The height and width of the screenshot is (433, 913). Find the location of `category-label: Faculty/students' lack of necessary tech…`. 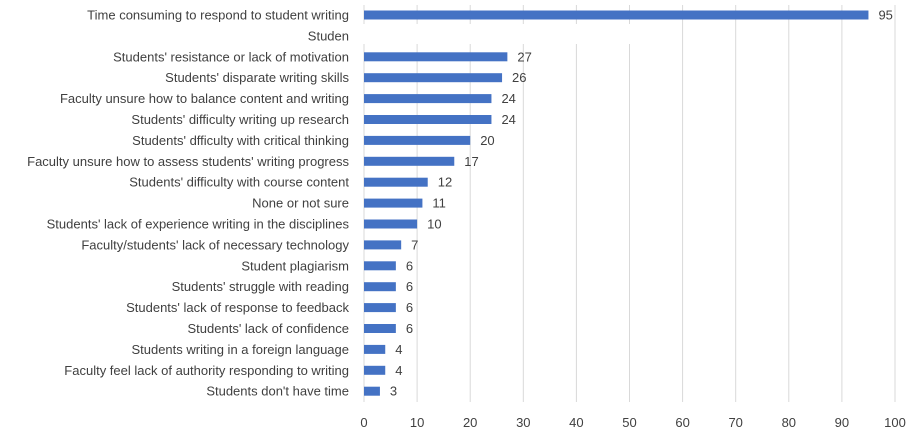

category-label: Faculty/students' lack of necessary tech… is located at coordinates (215, 244).